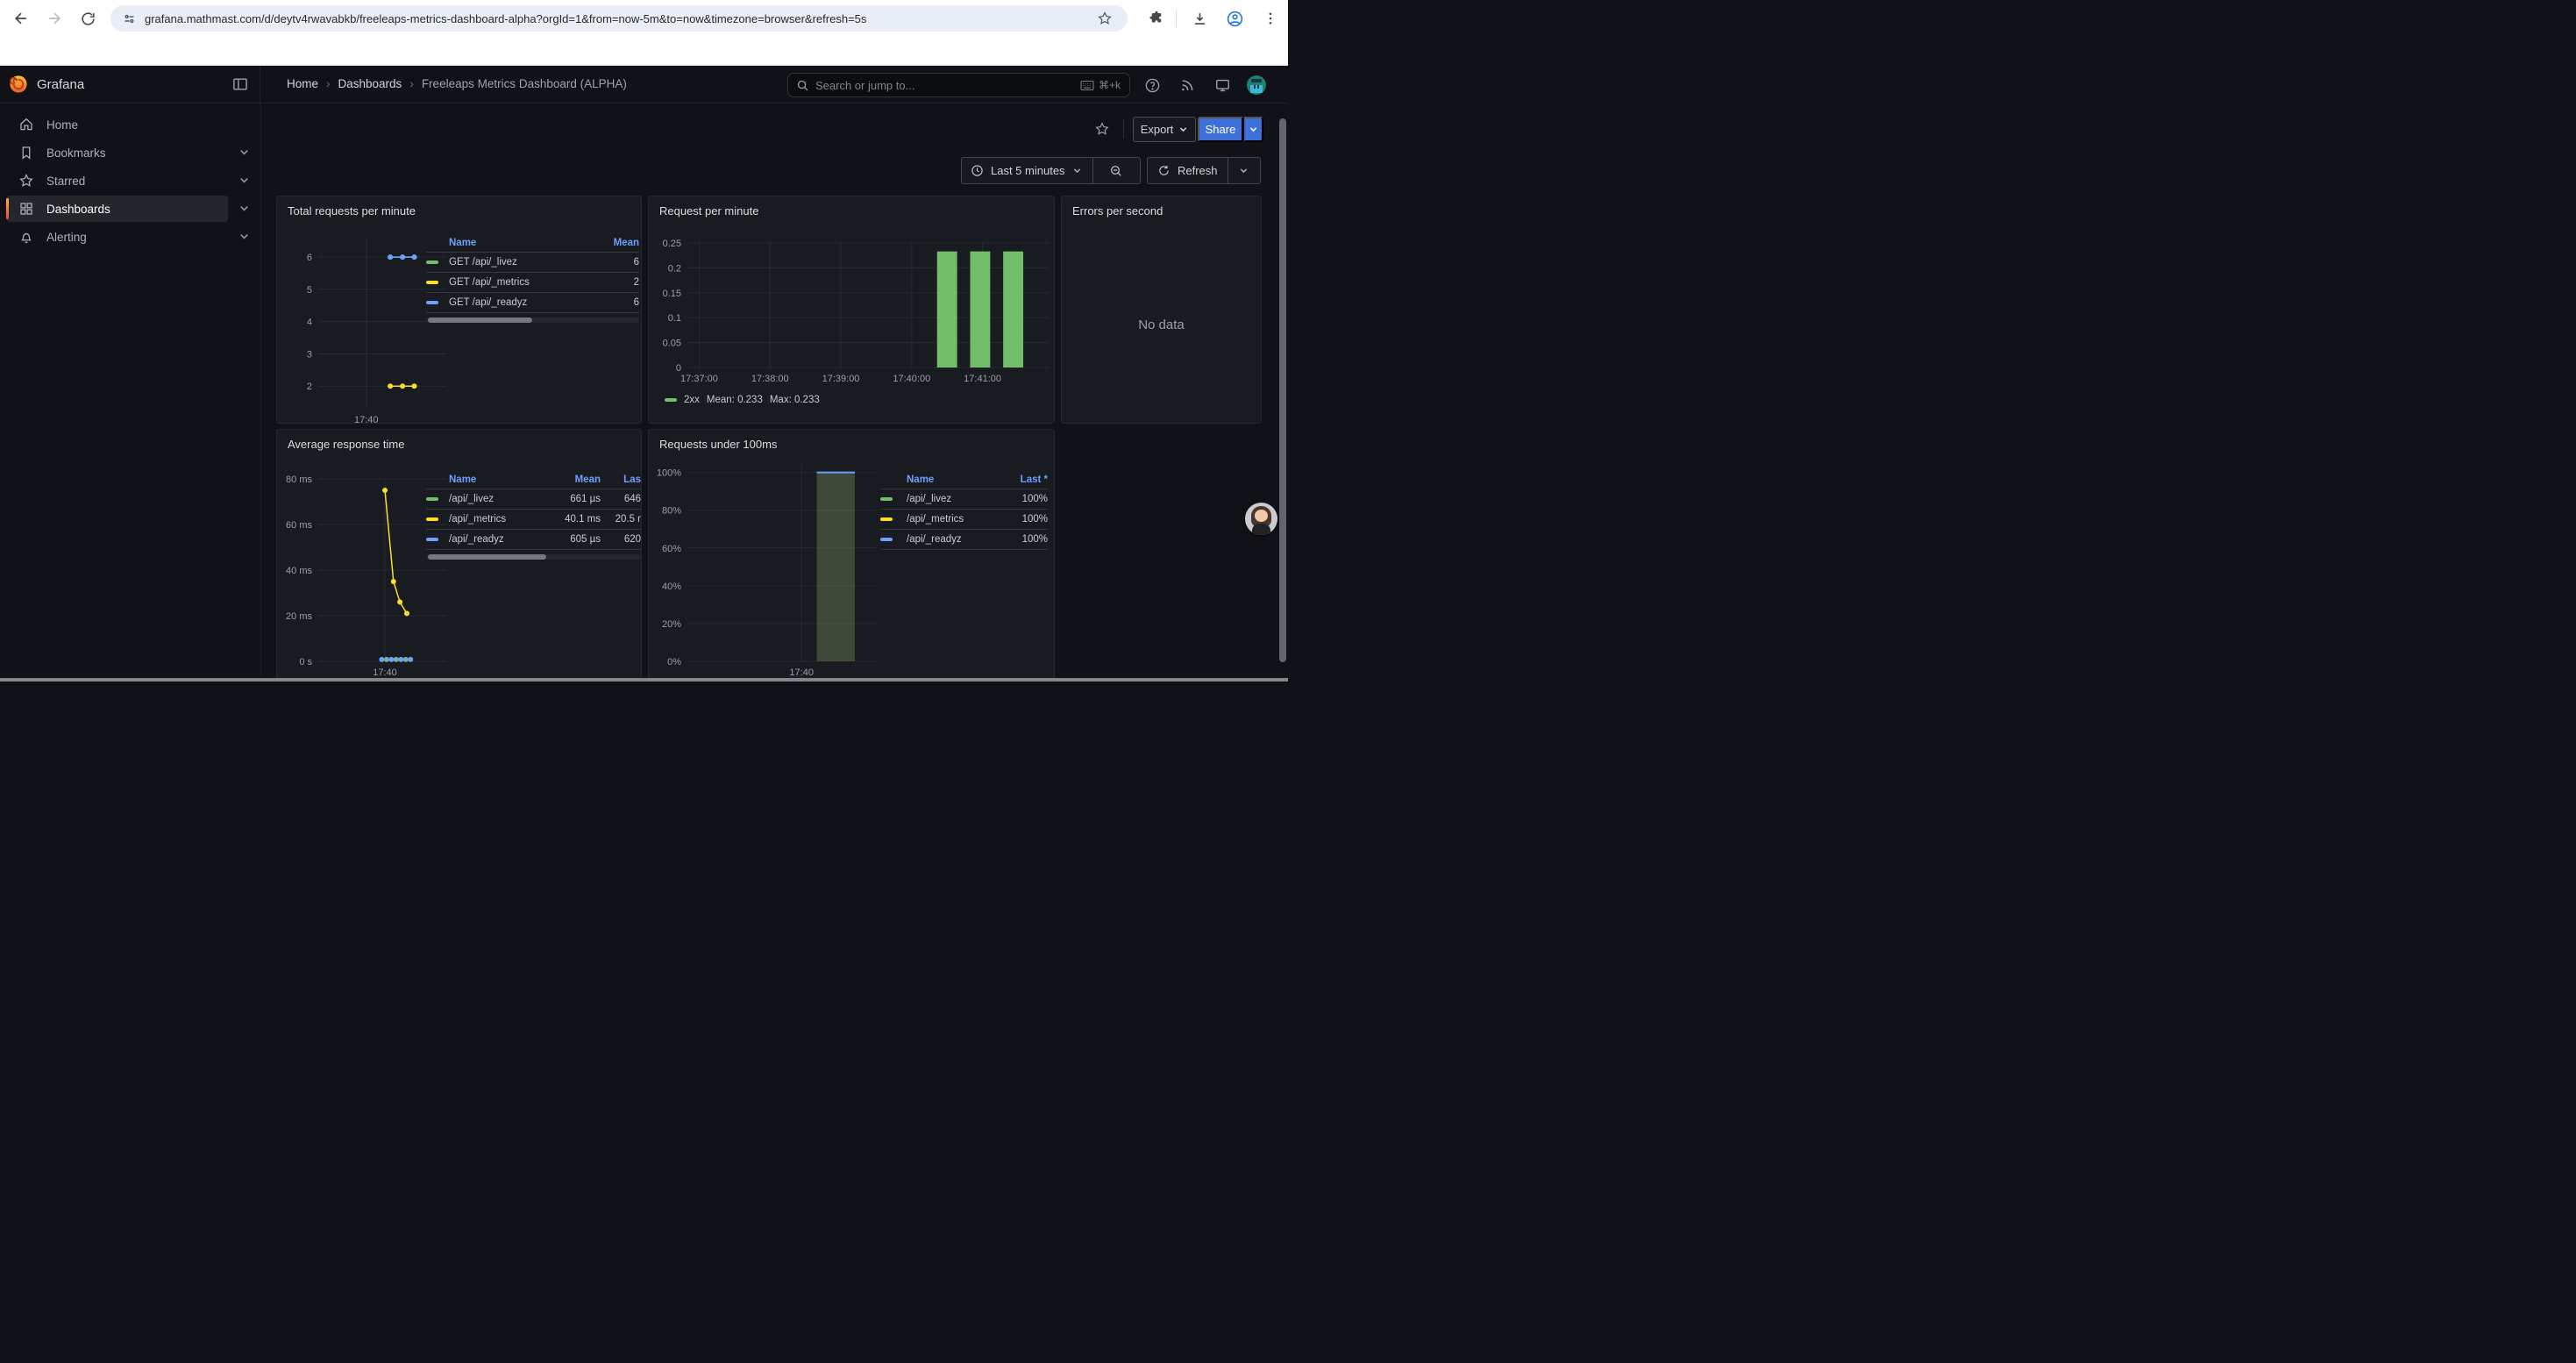  I want to click on svg-text: 0%, so click(674, 662).